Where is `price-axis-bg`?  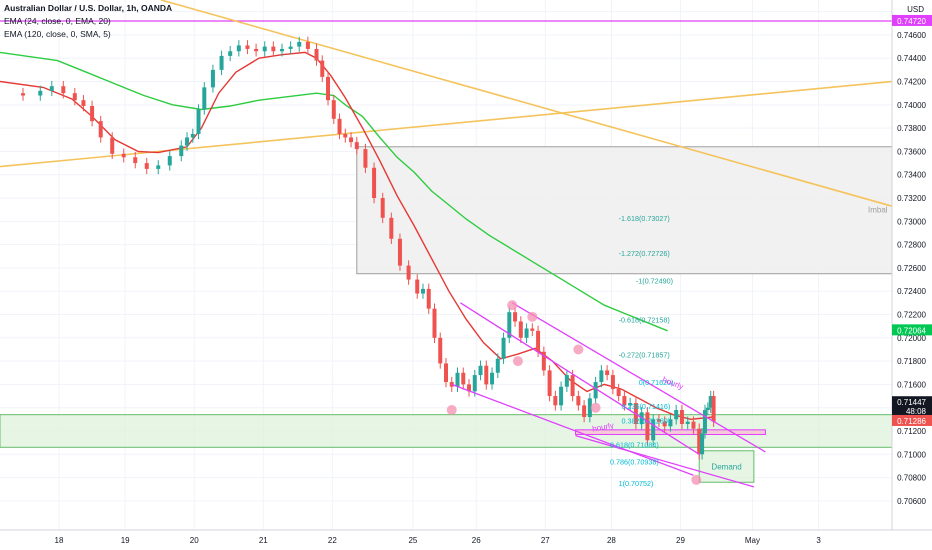
price-axis-bg is located at coordinates (912, 275).